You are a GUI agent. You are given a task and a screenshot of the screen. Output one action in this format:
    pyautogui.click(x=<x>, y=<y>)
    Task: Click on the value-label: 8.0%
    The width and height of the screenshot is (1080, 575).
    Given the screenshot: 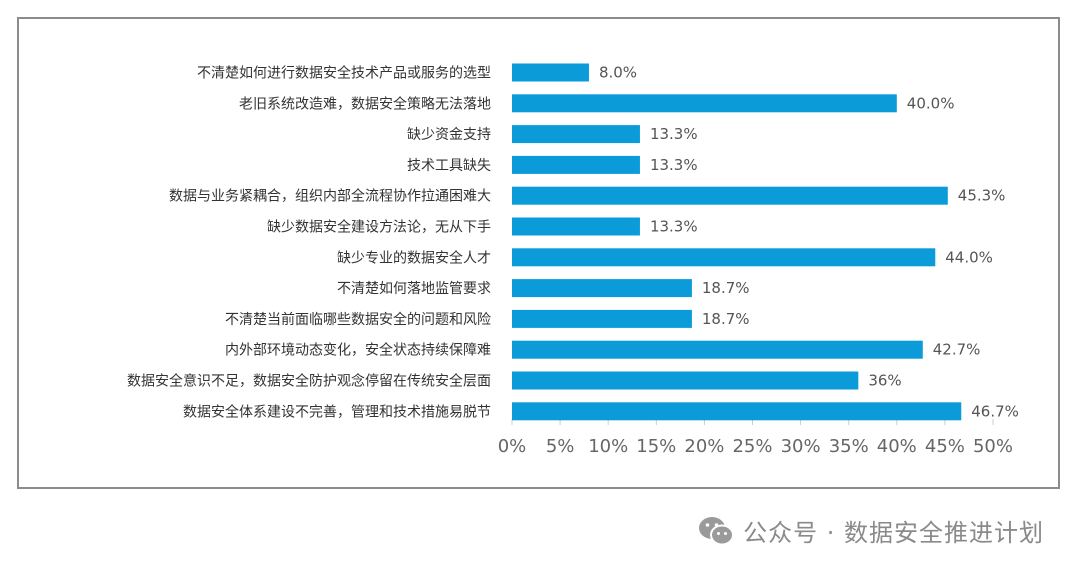 What is the action you would take?
    pyautogui.click(x=618, y=73)
    